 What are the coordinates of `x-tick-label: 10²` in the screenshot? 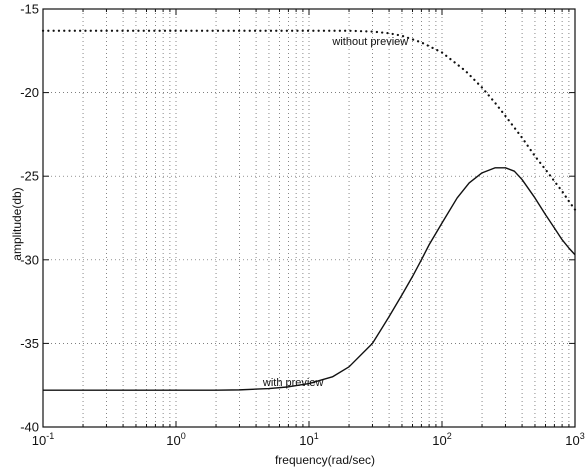 It's located at (441, 439).